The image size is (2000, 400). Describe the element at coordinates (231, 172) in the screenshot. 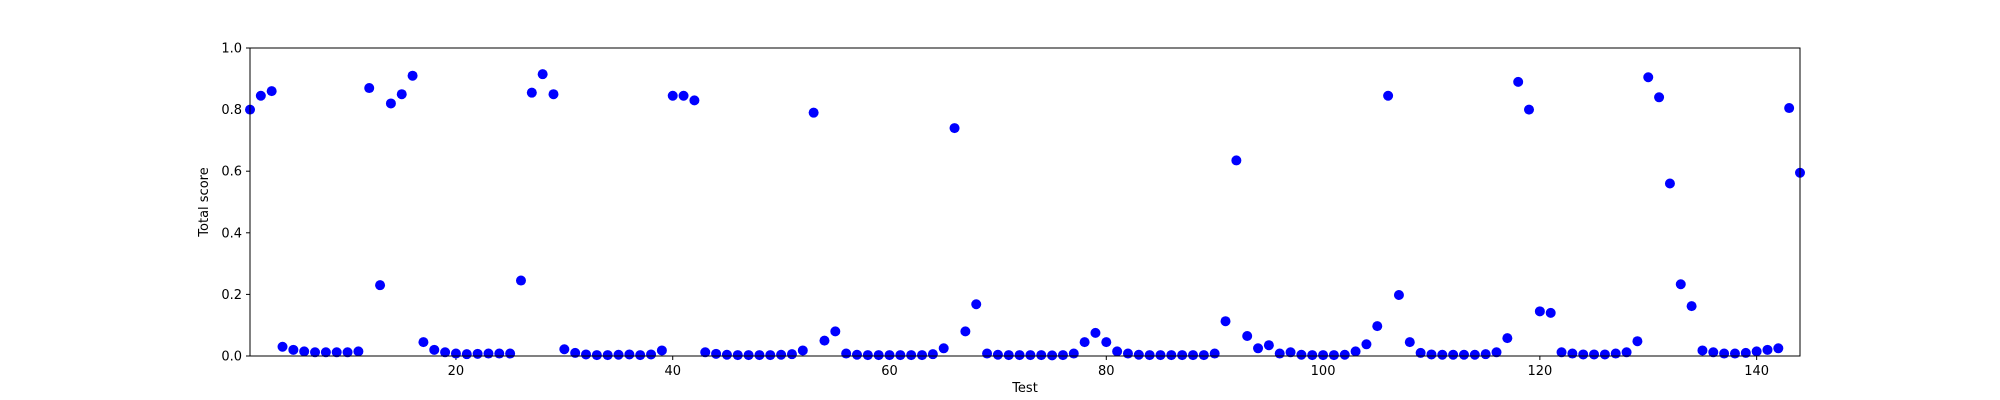

I see `y-tick-label: 0.6` at that location.